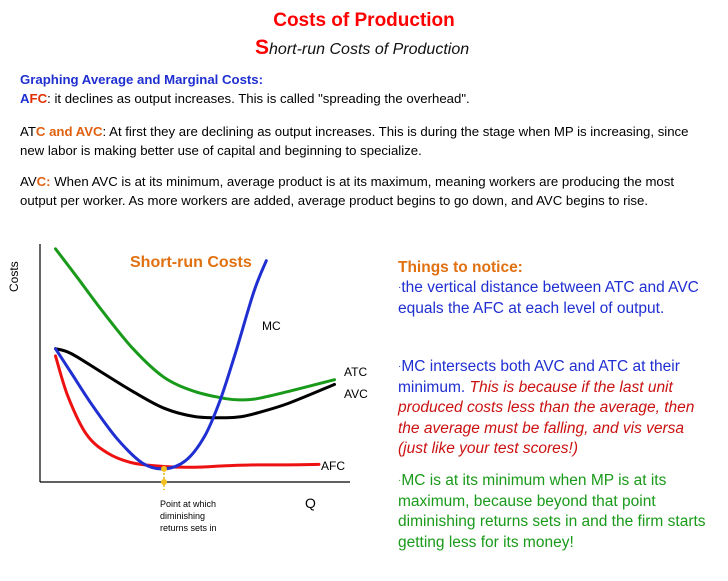 Image resolution: width=728 pixels, height=581 pixels. Describe the element at coordinates (310, 503) in the screenshot. I see `x-axis-label: Q` at that location.